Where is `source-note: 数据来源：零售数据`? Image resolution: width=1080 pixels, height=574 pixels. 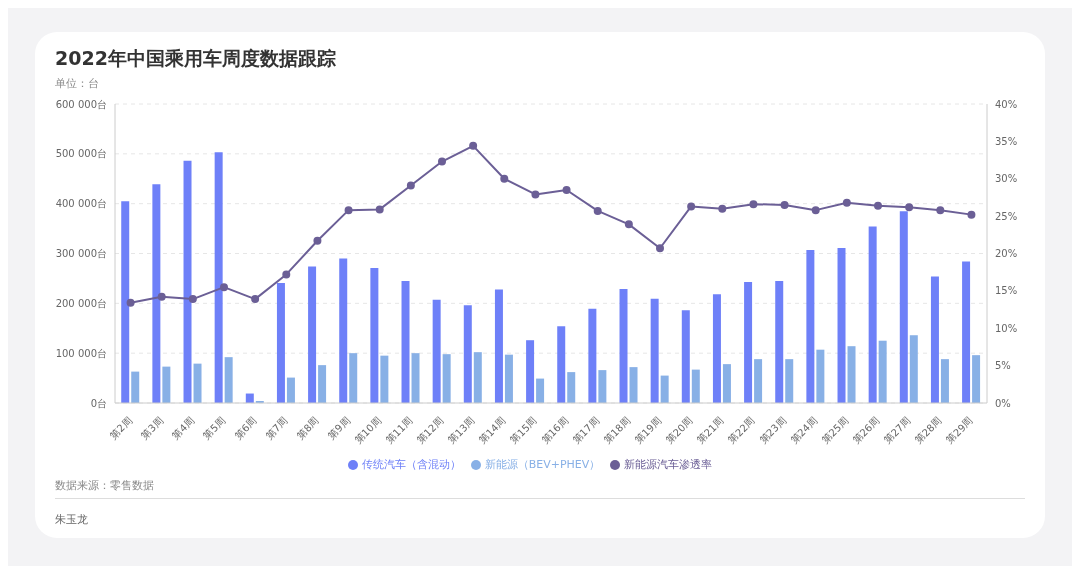 source-note: 数据来源：零售数据 is located at coordinates (104, 485).